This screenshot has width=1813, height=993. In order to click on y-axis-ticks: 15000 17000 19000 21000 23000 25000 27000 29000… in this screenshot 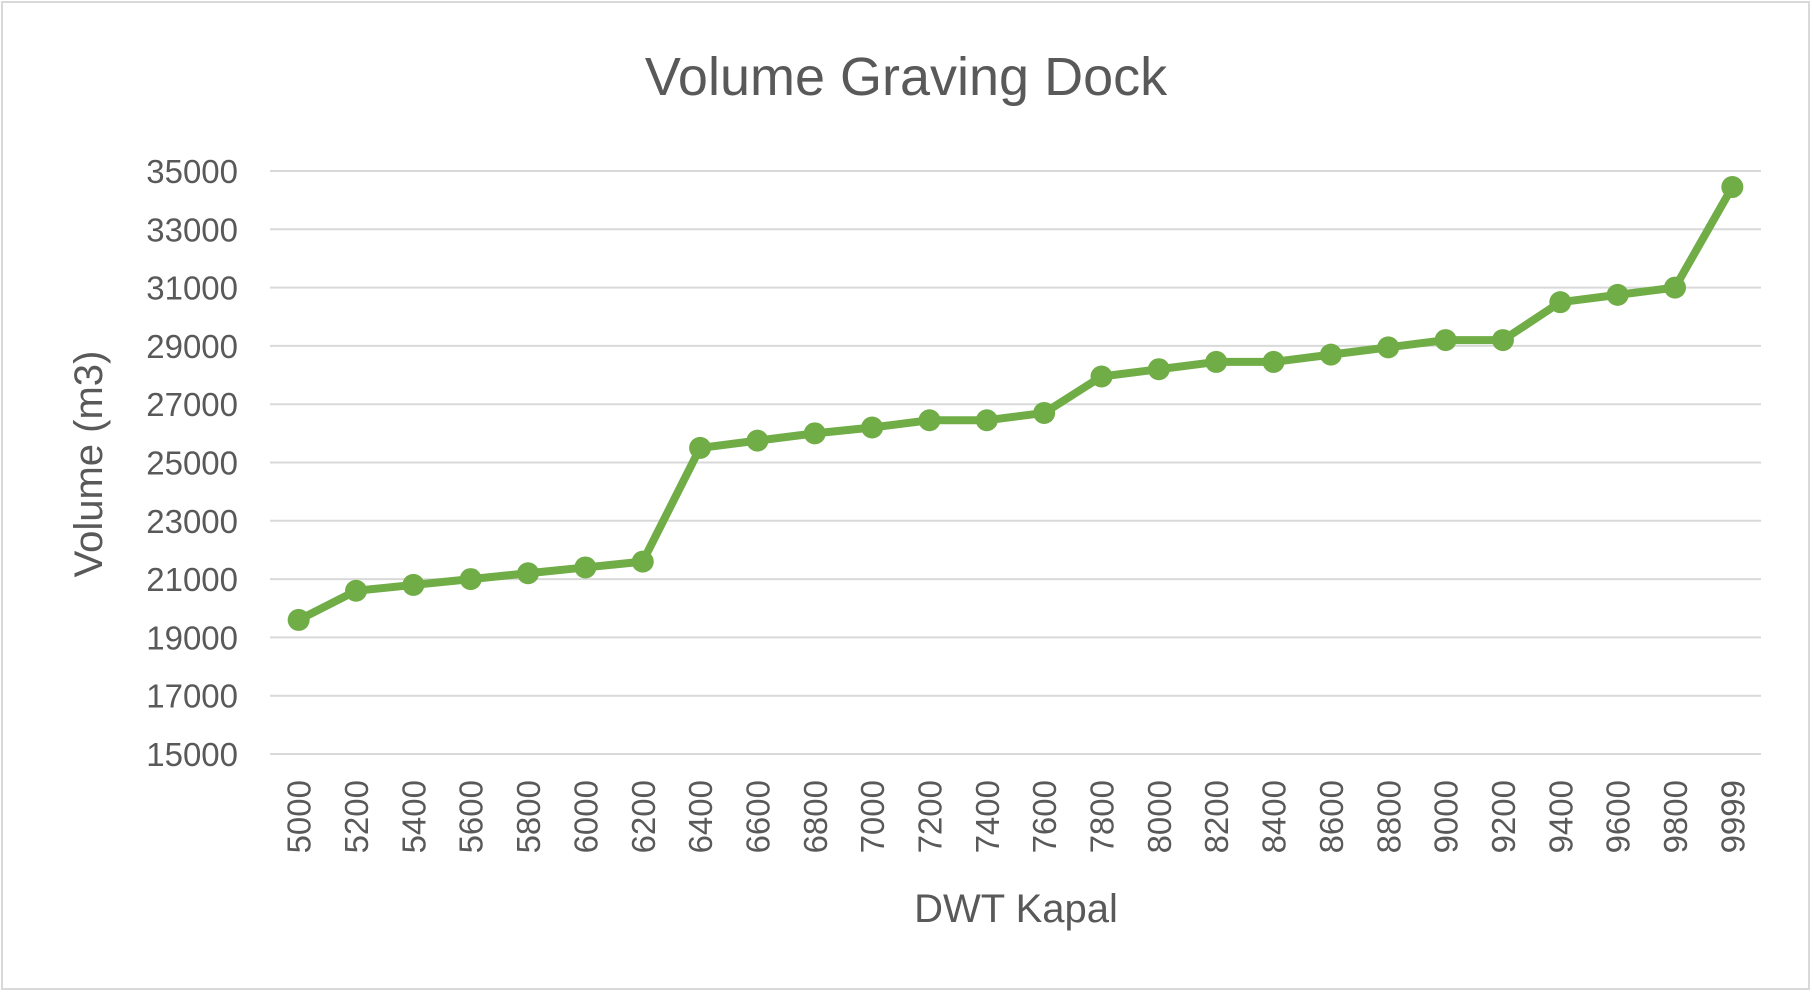, I will do `click(192, 463)`.